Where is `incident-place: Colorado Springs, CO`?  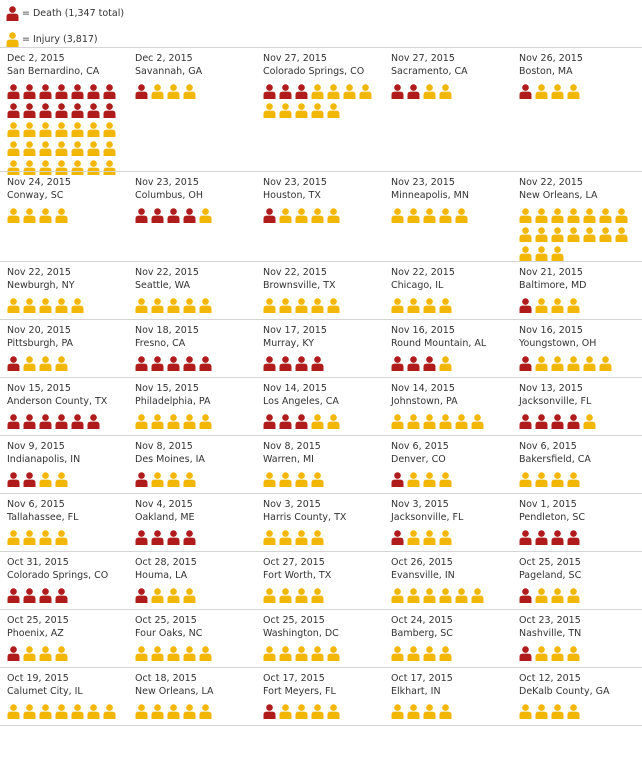
incident-place: Colorado Springs, CO is located at coordinates (314, 71).